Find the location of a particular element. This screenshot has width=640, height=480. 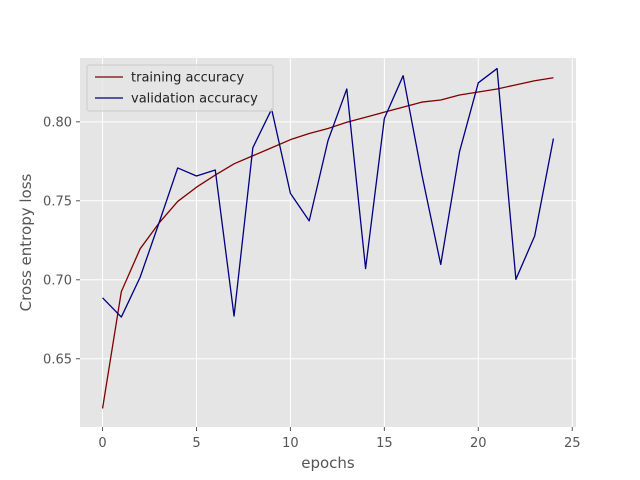

y-axis-label: Cross entropy loss is located at coordinates (26, 242).